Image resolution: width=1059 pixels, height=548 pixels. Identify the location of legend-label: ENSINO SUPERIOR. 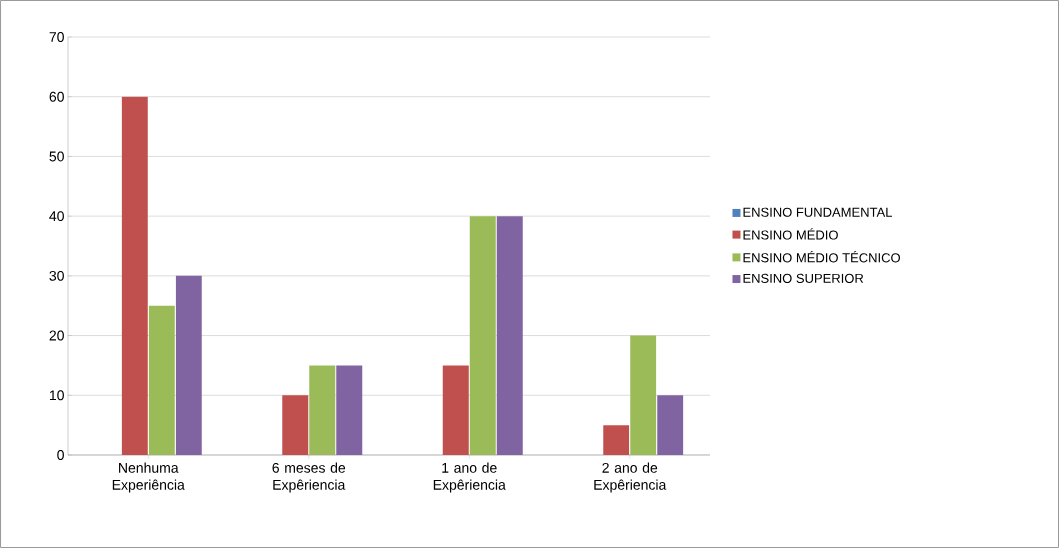
(803, 278).